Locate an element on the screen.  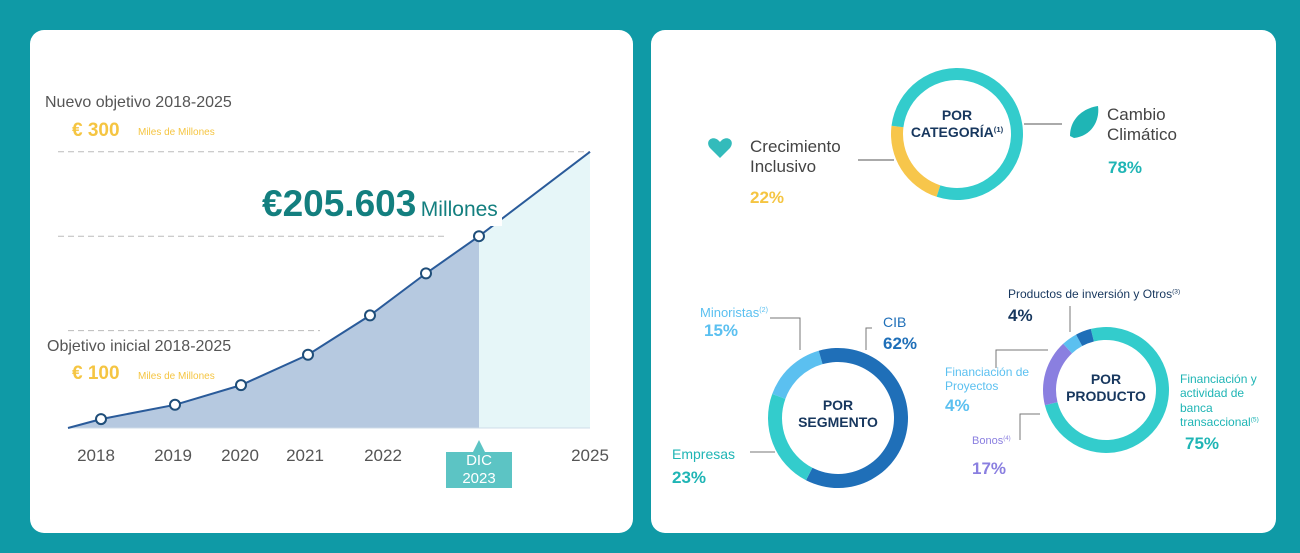
slice-label: CIB is located at coordinates (895, 322).